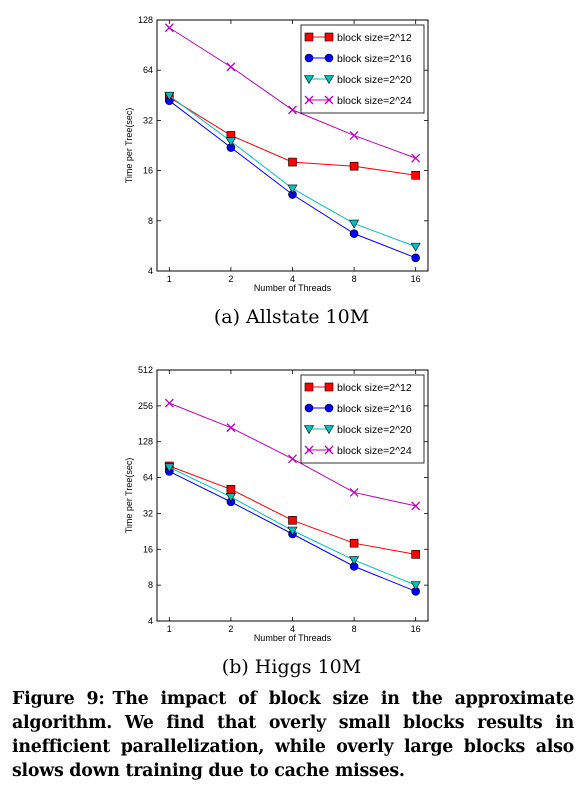  Describe the element at coordinates (291, 667) in the screenshot. I see `subcaption-higgs: (b) Higgs 10M` at that location.